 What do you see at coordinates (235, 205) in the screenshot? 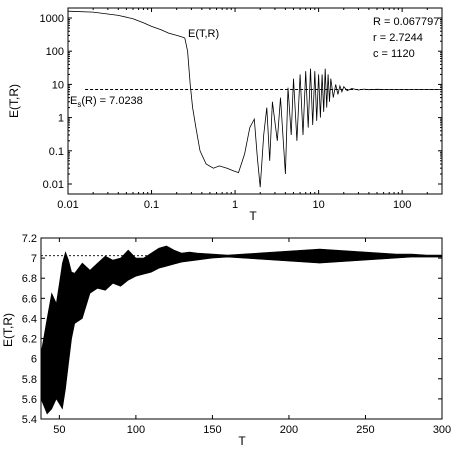
I see `top-x-tick-label: 1` at bounding box center [235, 205].